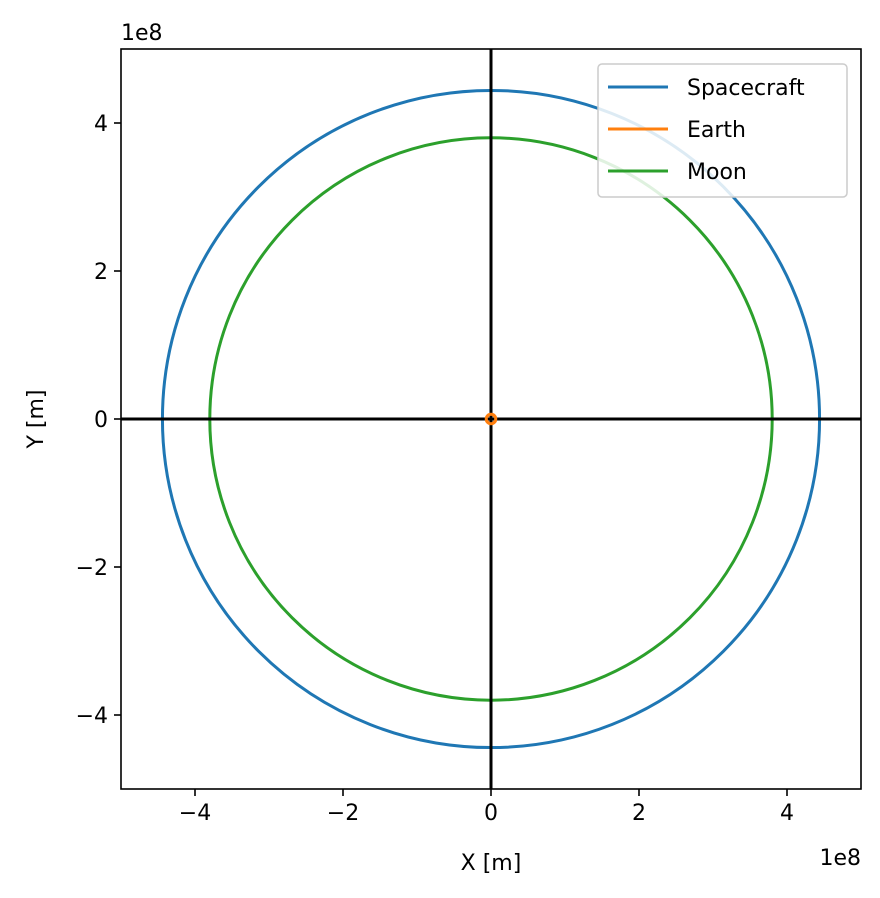  I want to click on legend-label-spacecraft: Spacecraft, so click(746, 88).